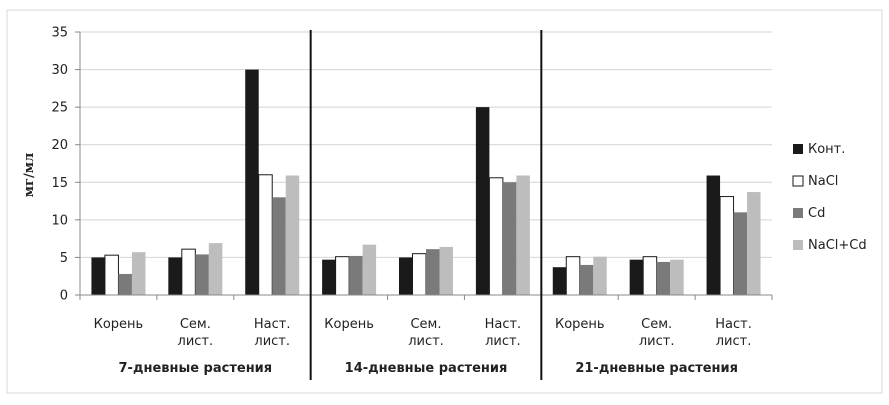 Image resolution: width=889 pixels, height=405 pixels. Describe the element at coordinates (59, 33) in the screenshot. I see `y-tick-label: 35` at that location.